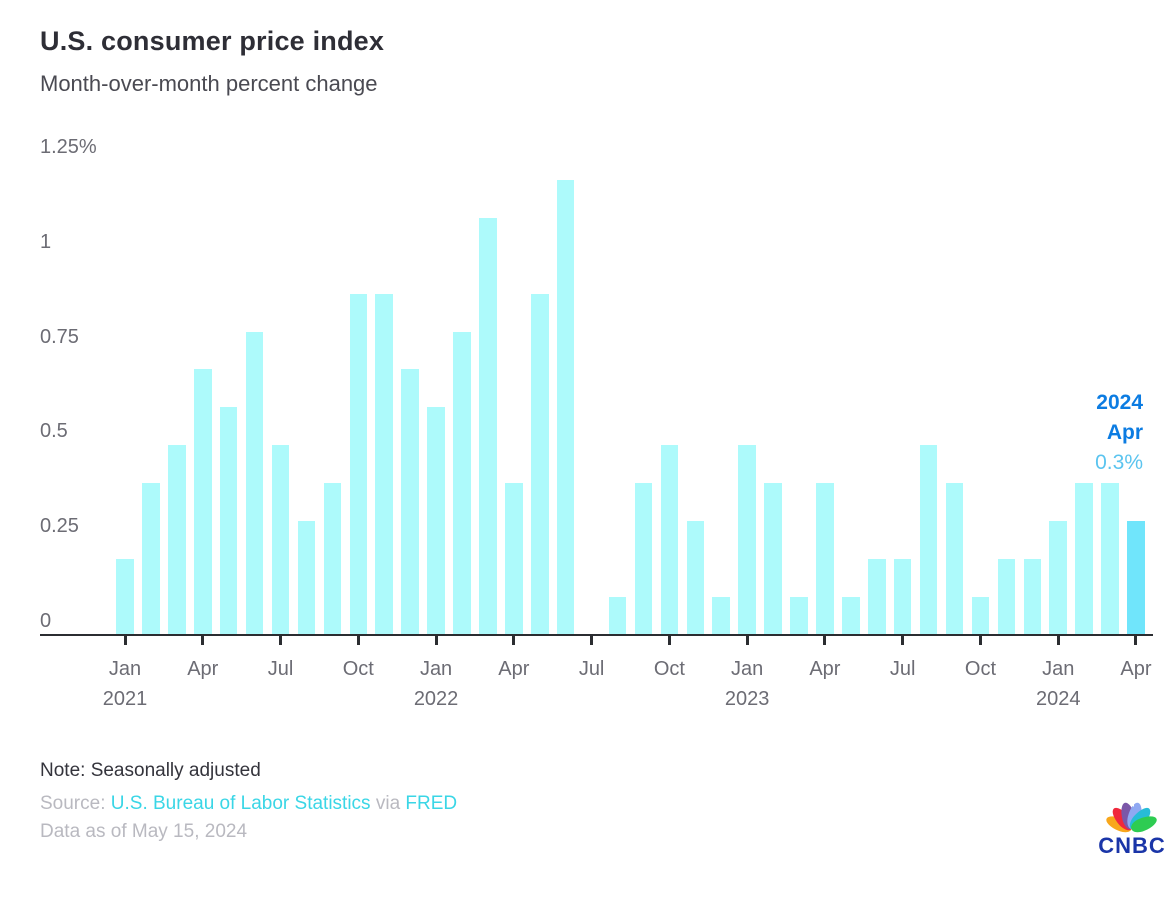 This screenshot has height=908, width=1174. I want to click on y-tick-label: 0.25, so click(59, 526).